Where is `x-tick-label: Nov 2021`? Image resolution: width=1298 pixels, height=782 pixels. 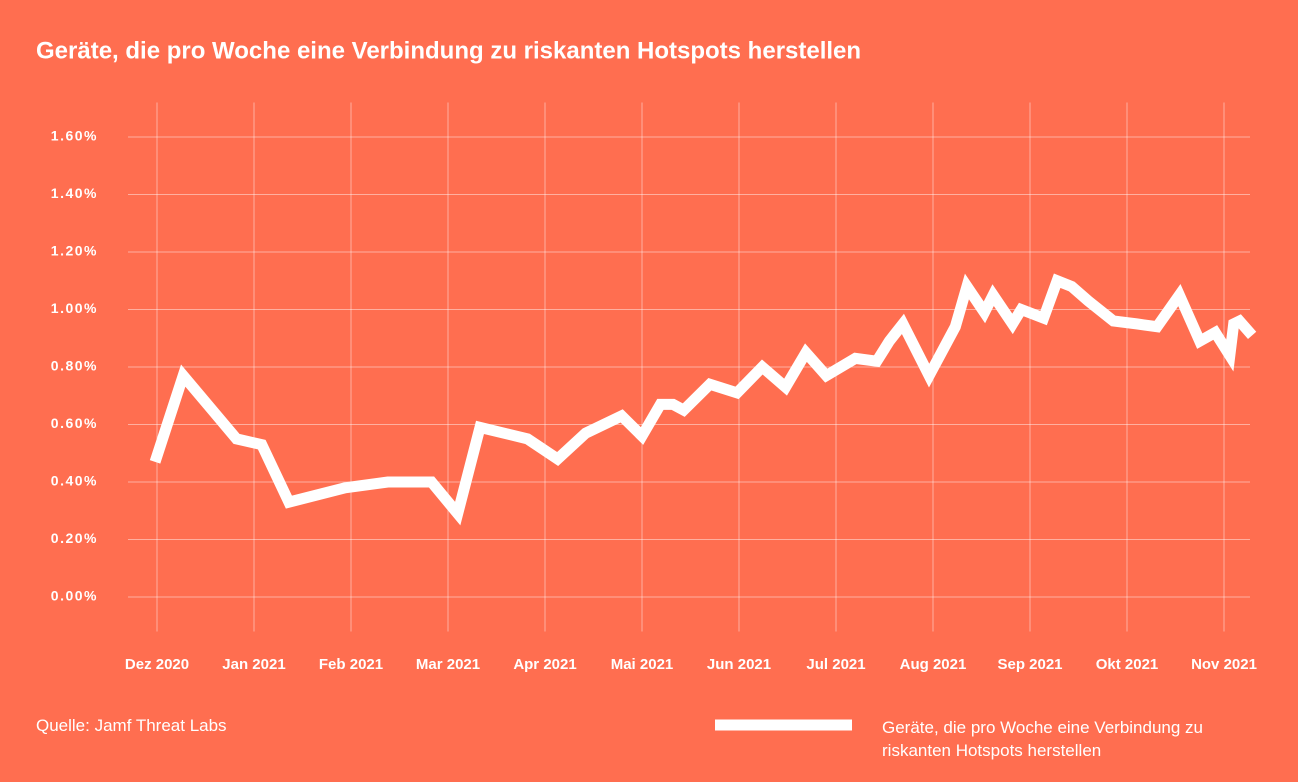
x-tick-label: Nov 2021 is located at coordinates (1224, 664).